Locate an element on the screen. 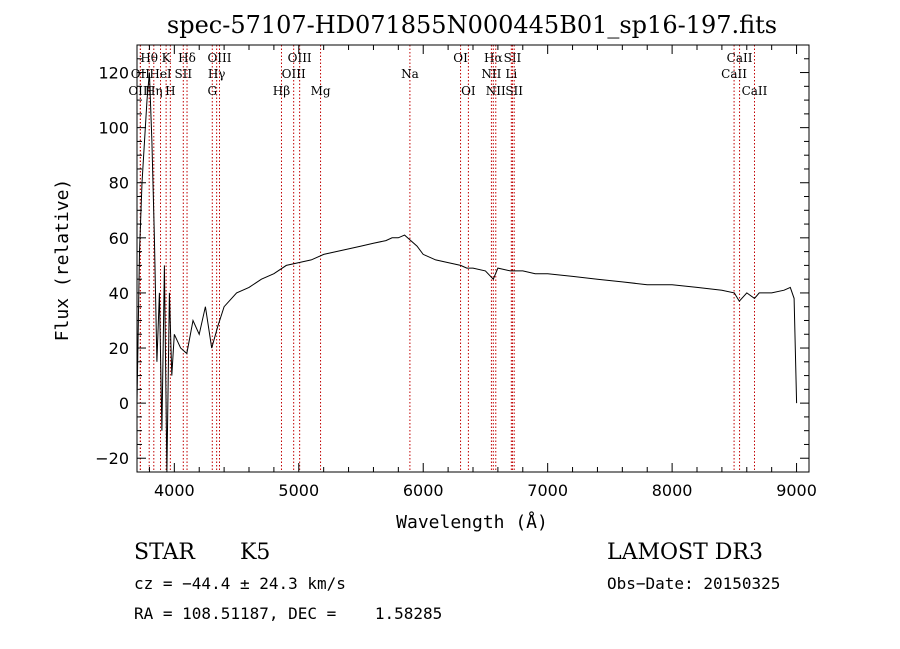 The image size is (900, 649). marker-label: Li is located at coordinates (511, 74).